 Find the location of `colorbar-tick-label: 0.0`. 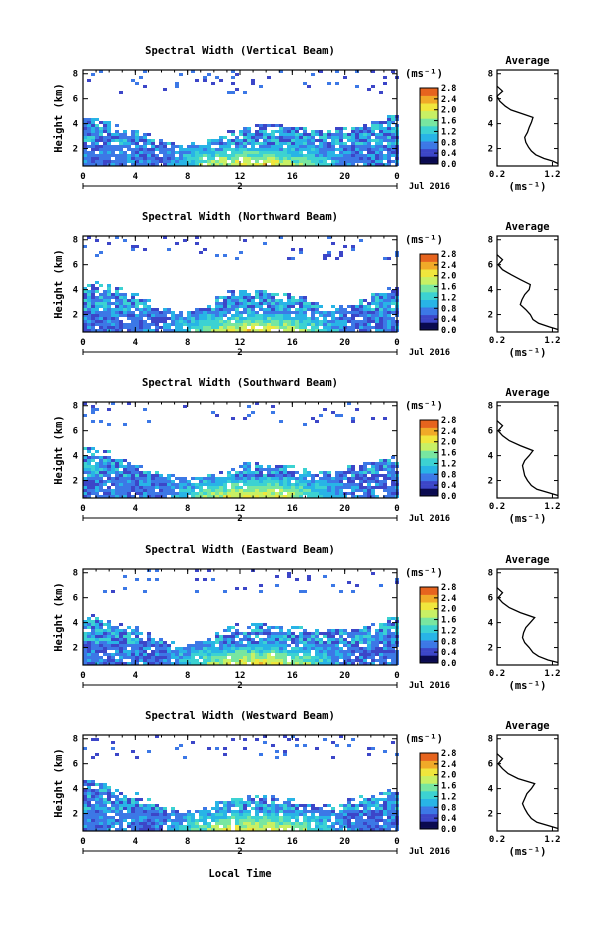

colorbar-tick-label: 0.0 is located at coordinates (448, 664).